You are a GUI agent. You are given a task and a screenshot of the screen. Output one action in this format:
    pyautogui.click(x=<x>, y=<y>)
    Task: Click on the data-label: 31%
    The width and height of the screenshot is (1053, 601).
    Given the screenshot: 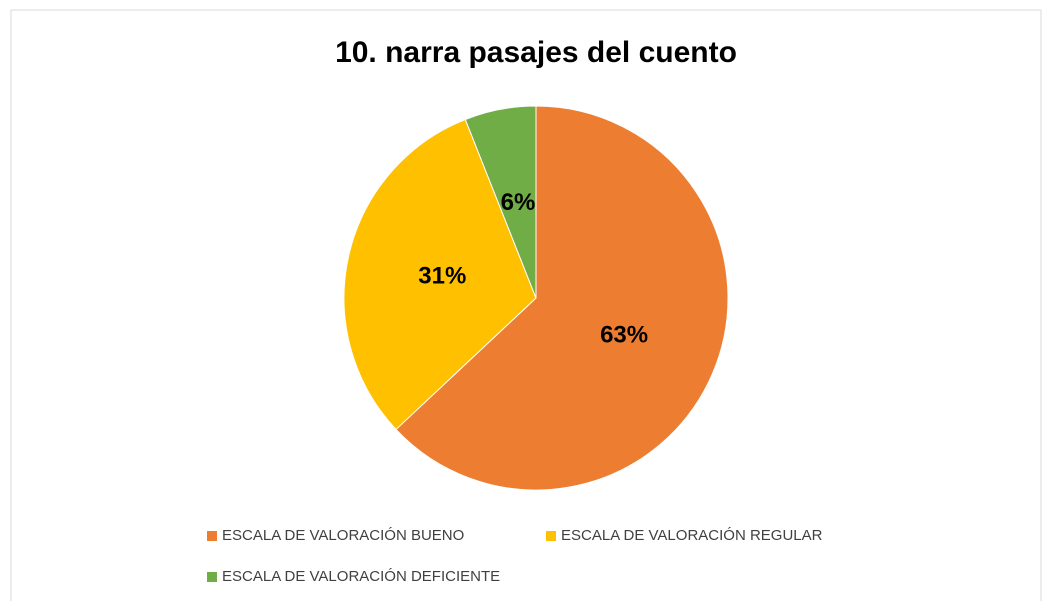 What is the action you would take?
    pyautogui.click(x=442, y=275)
    